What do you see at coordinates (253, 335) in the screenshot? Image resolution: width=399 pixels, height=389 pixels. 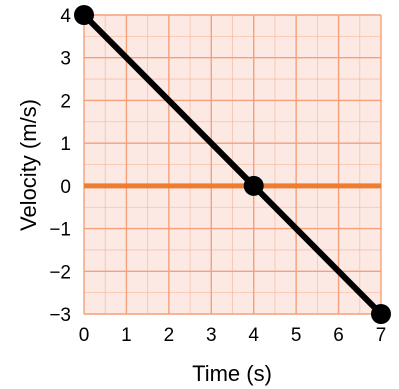 I see `x-tick-label: 4` at bounding box center [253, 335].